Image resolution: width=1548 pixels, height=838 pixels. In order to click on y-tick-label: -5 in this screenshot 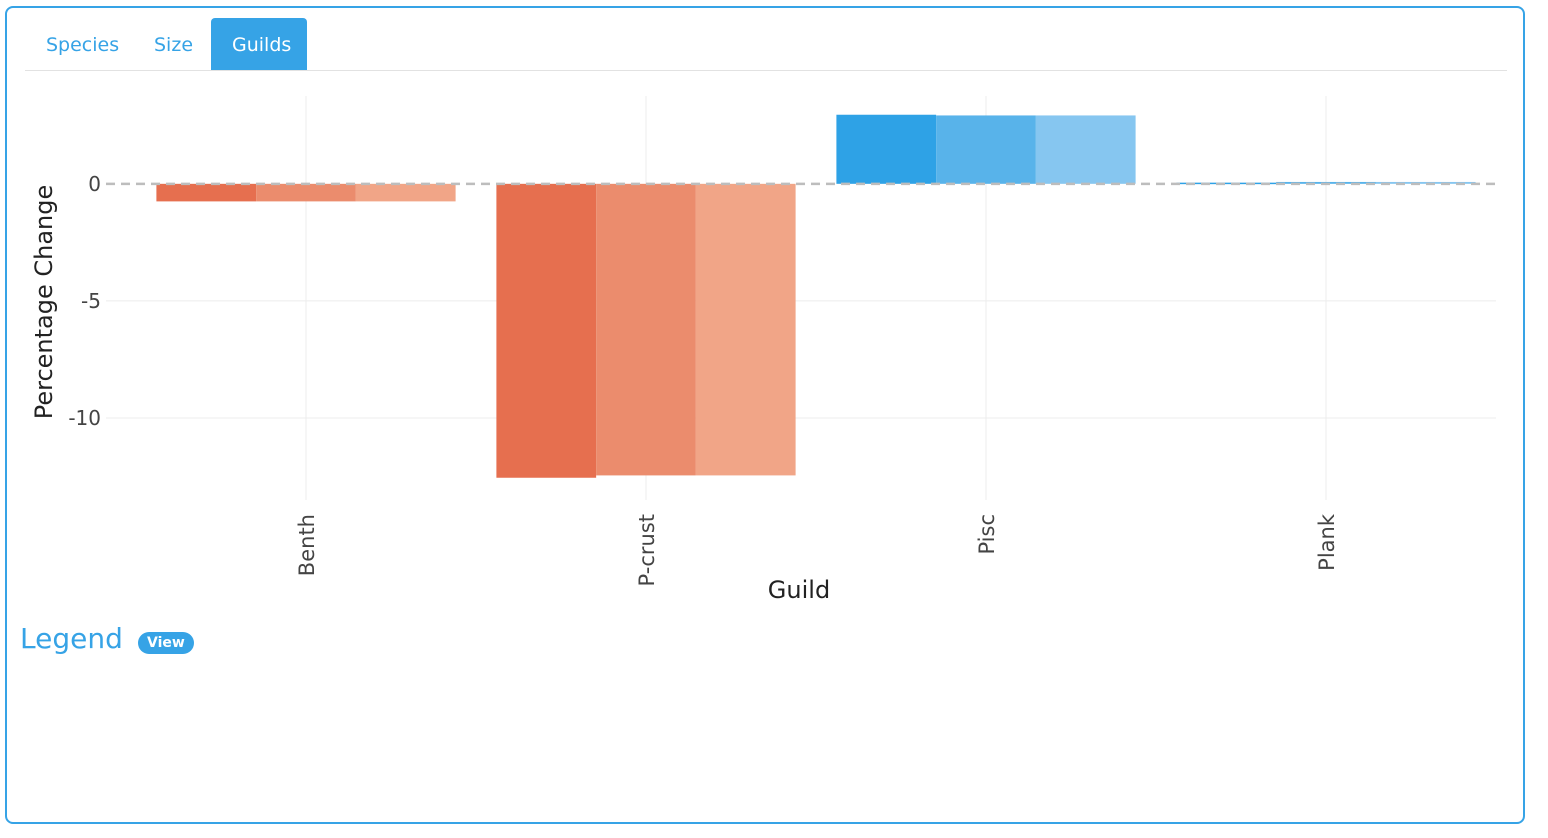, I will do `click(91, 301)`.